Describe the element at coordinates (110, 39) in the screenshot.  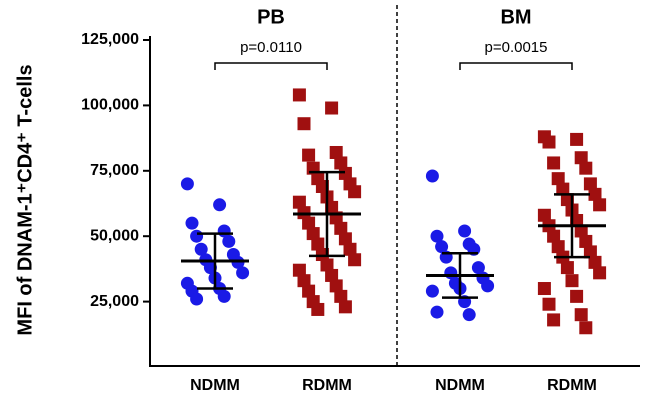
I see `y-tick-label: 125,000` at that location.